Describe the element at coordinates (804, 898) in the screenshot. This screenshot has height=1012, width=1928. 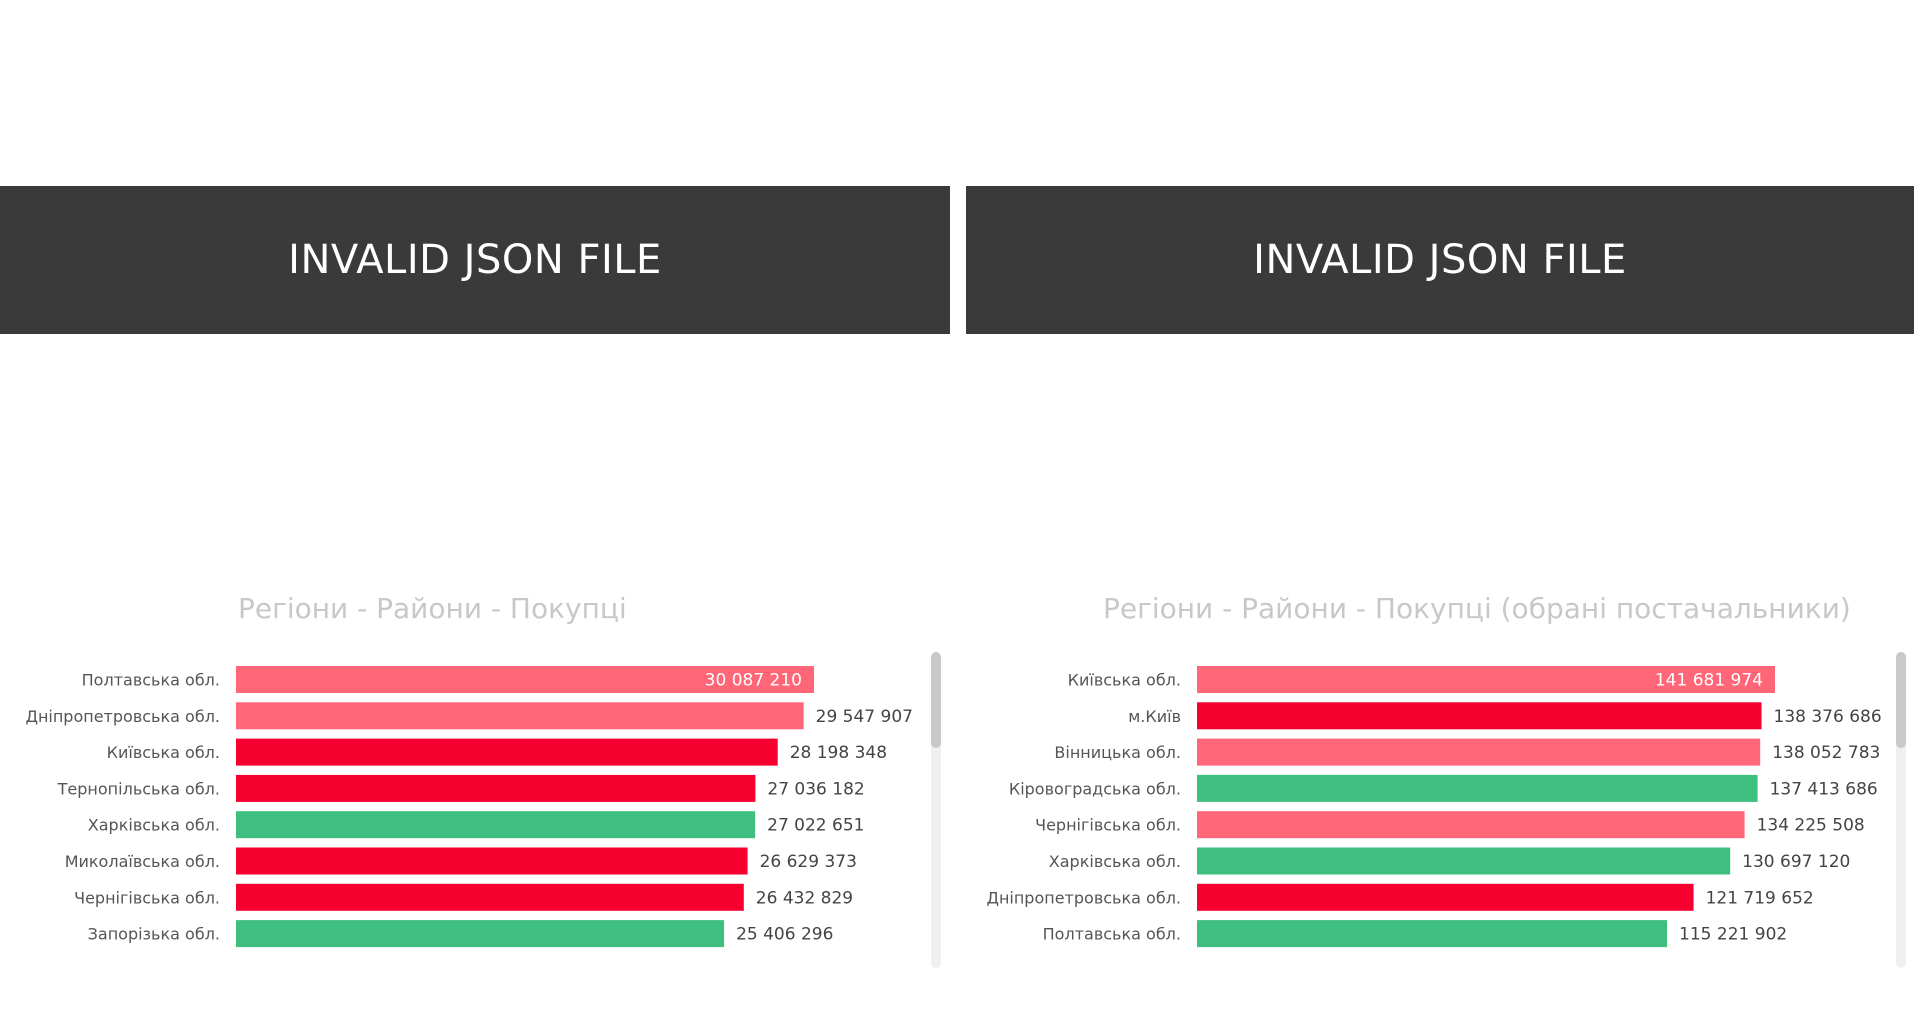
I see `data-label: 26 432 829` at that location.